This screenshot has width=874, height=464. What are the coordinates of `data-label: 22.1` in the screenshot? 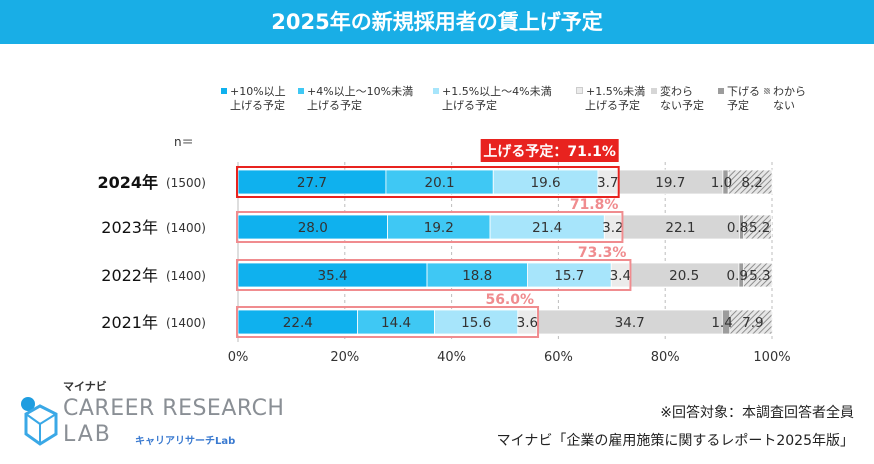 It's located at (680, 228).